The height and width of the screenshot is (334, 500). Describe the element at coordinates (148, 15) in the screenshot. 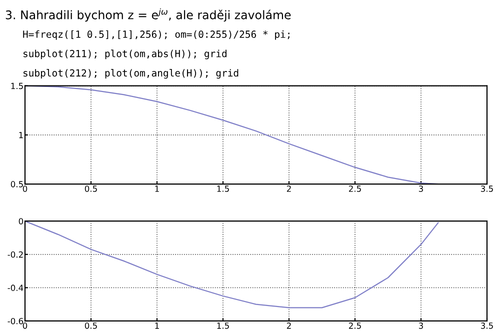

I see `chart-title: 3. Nahradili bychom z = e$^{jω}$, ale raději zavoláme` at that location.